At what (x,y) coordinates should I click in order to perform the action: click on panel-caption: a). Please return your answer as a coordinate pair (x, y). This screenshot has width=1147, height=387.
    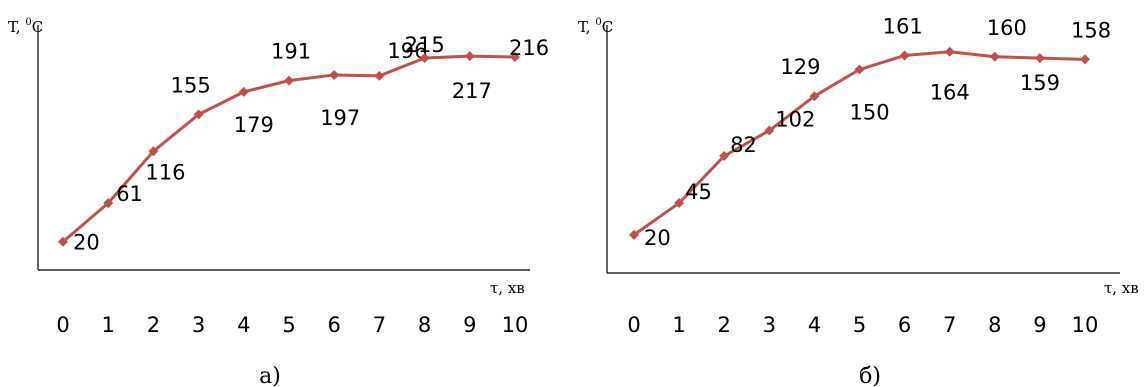
    Looking at the image, I should click on (270, 375).